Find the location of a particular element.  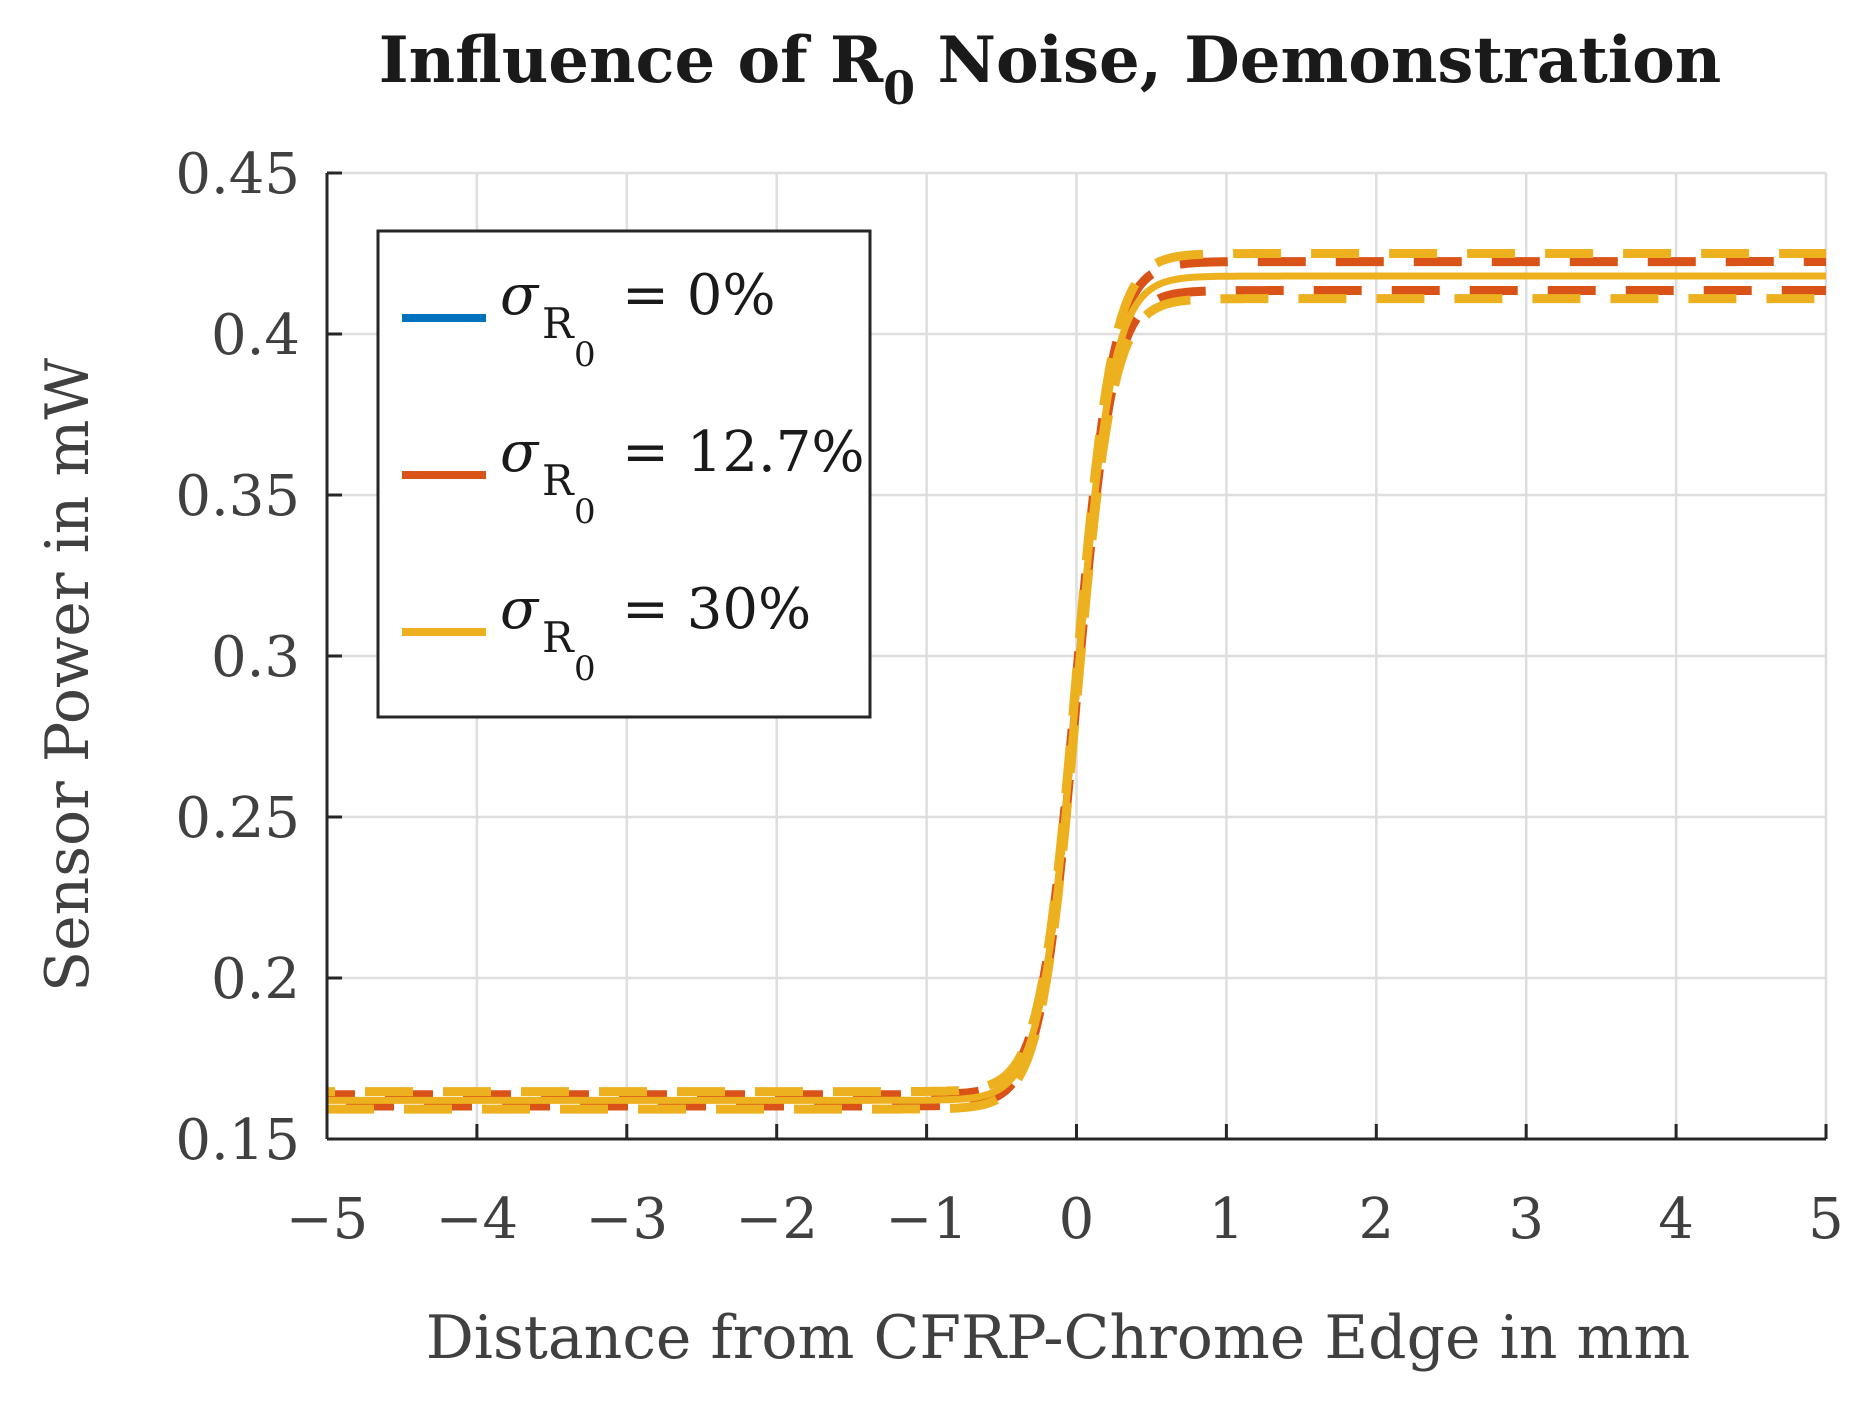

y-tick-label: 0.35 is located at coordinates (237, 496).